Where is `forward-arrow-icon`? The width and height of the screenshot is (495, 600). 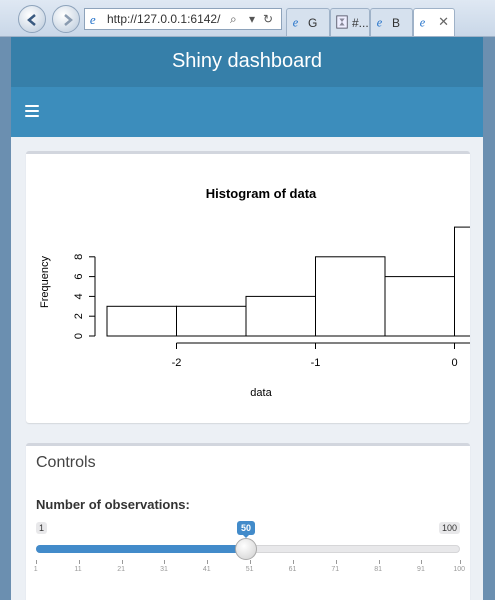 forward-arrow-icon is located at coordinates (68, 20).